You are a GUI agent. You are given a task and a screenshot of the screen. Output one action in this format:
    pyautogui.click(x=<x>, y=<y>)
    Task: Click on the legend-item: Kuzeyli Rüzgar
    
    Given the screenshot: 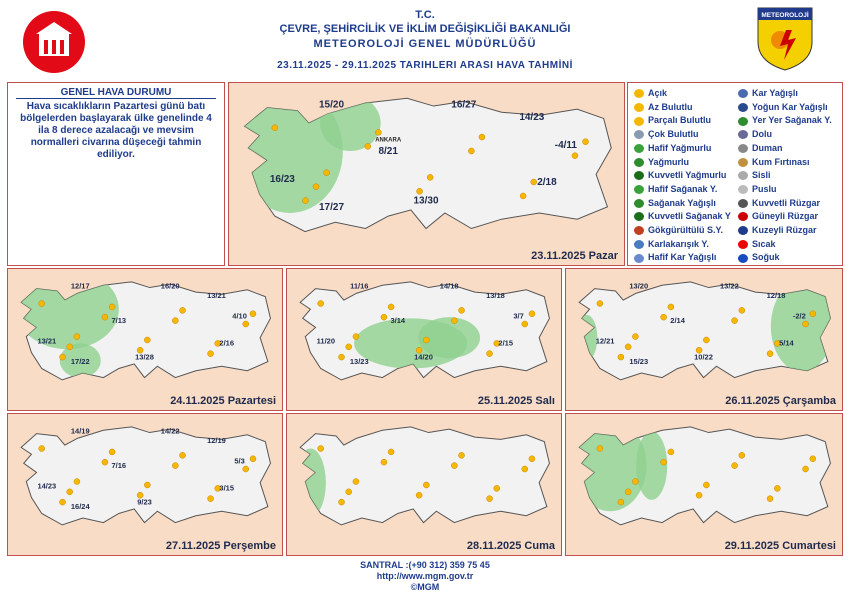 What is the action you would take?
    pyautogui.click(x=777, y=230)
    